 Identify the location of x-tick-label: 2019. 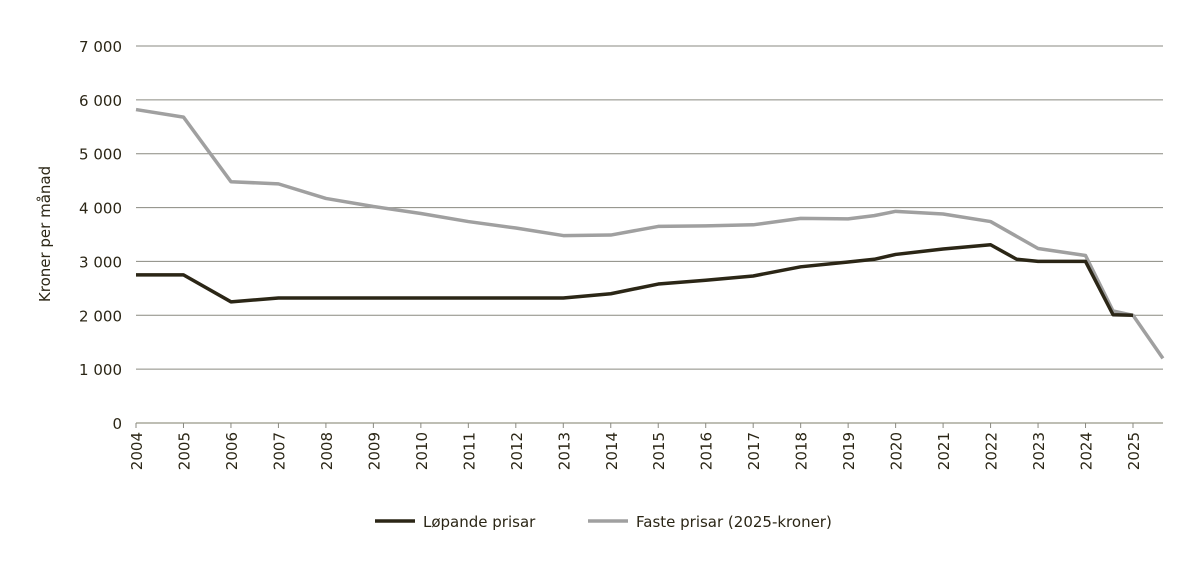
(849, 451).